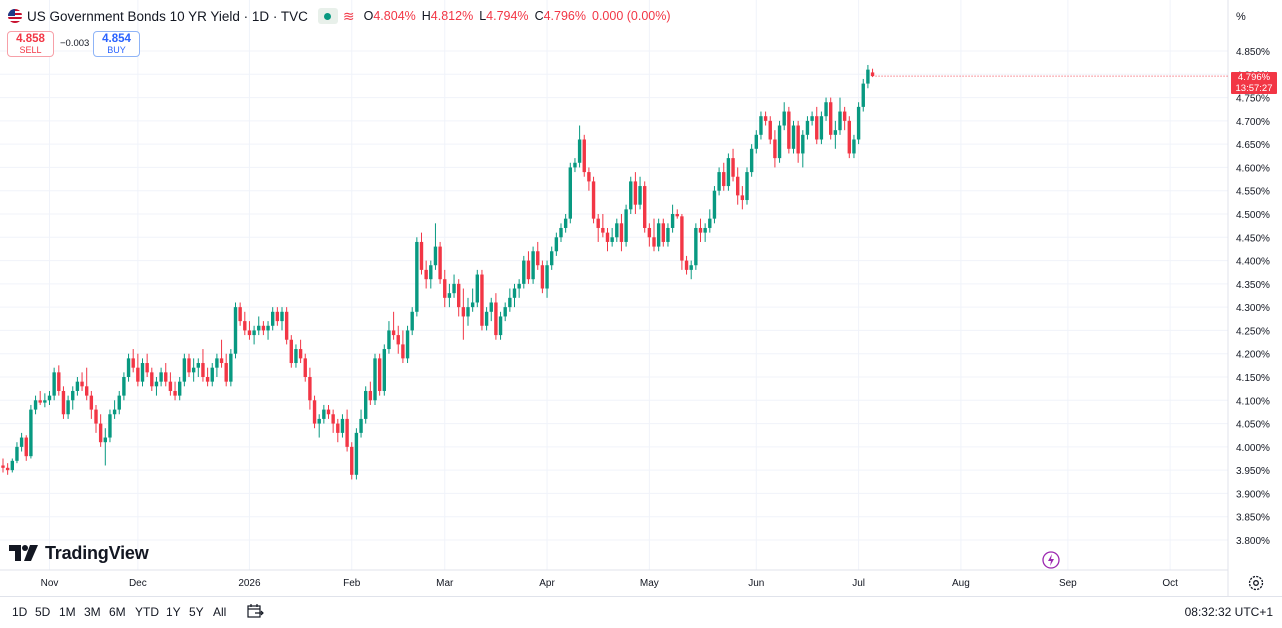  I want to click on timeframe-1d: 1D, so click(20, 612).